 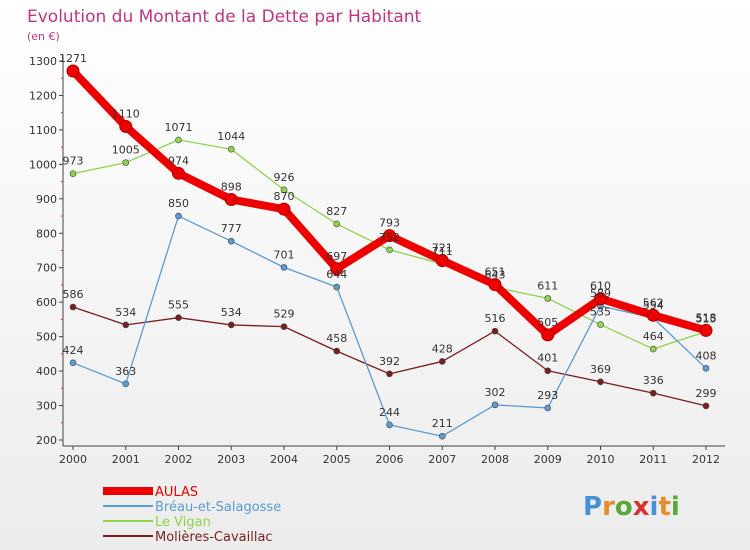 I want to click on y-tick-label: 500, so click(x=46, y=337).